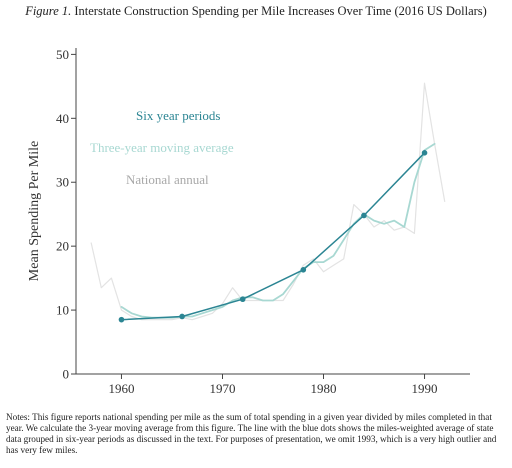  Describe the element at coordinates (162, 147) in the screenshot. I see `legend-label-moving_avg: Three-year moving average` at that location.